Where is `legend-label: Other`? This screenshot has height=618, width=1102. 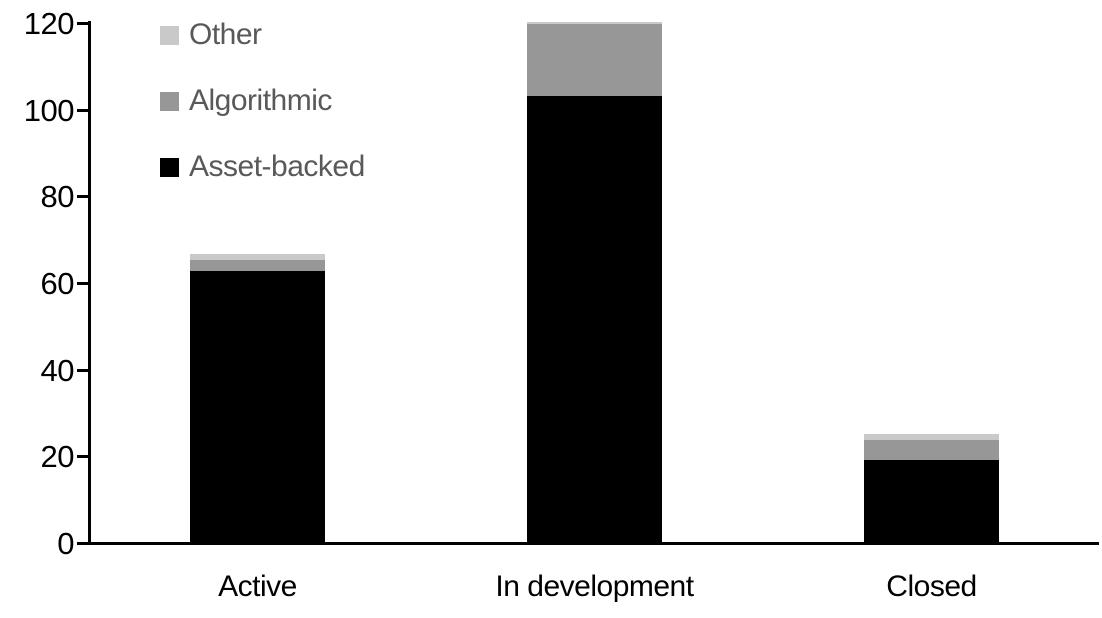 legend-label: Other is located at coordinates (225, 34).